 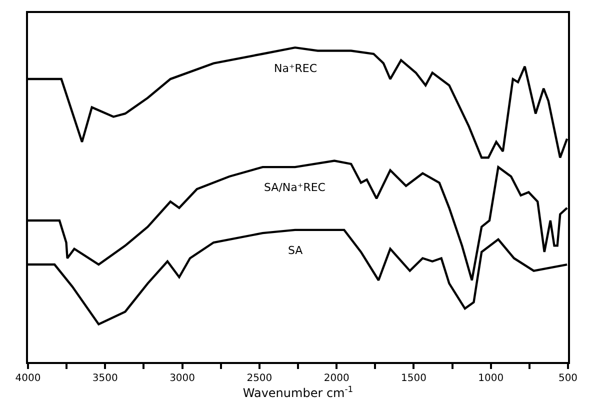 I want to click on x-tick-label: 1500, so click(x=413, y=378).